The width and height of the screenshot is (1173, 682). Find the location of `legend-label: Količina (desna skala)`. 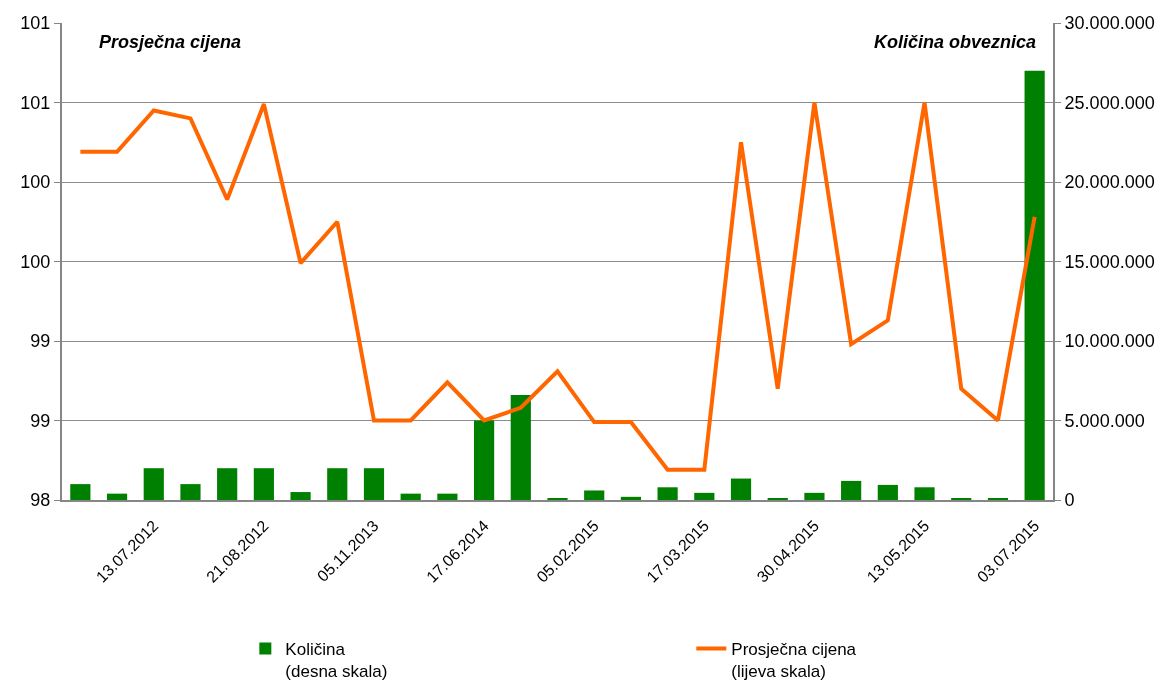

legend-label: Količina (desna skala) is located at coordinates (336, 661).